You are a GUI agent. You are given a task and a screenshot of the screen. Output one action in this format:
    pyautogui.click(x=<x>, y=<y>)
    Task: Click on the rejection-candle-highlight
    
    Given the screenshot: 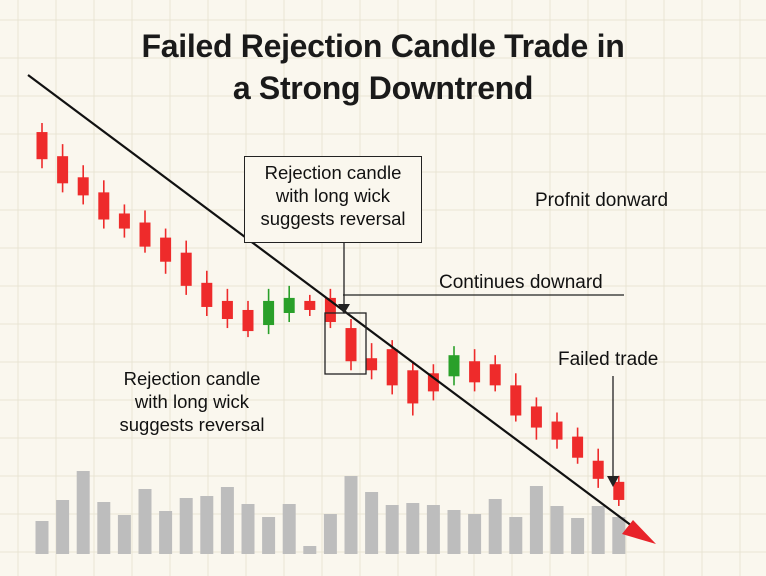 What is the action you would take?
    pyautogui.click(x=345, y=343)
    